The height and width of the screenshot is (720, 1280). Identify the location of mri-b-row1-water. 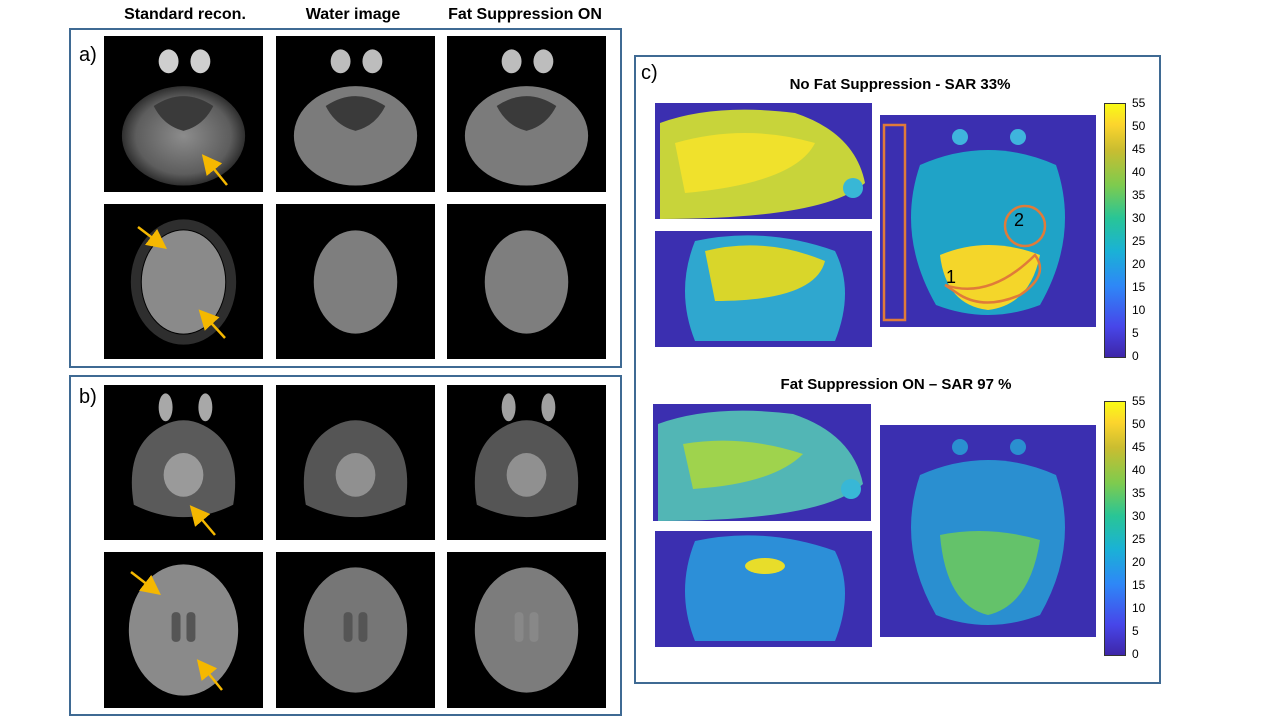
(355, 462).